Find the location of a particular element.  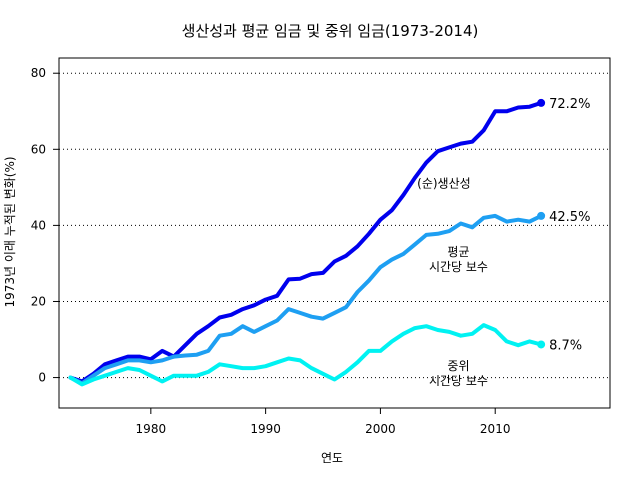

y-tick-label: 40 is located at coordinates (38, 225).